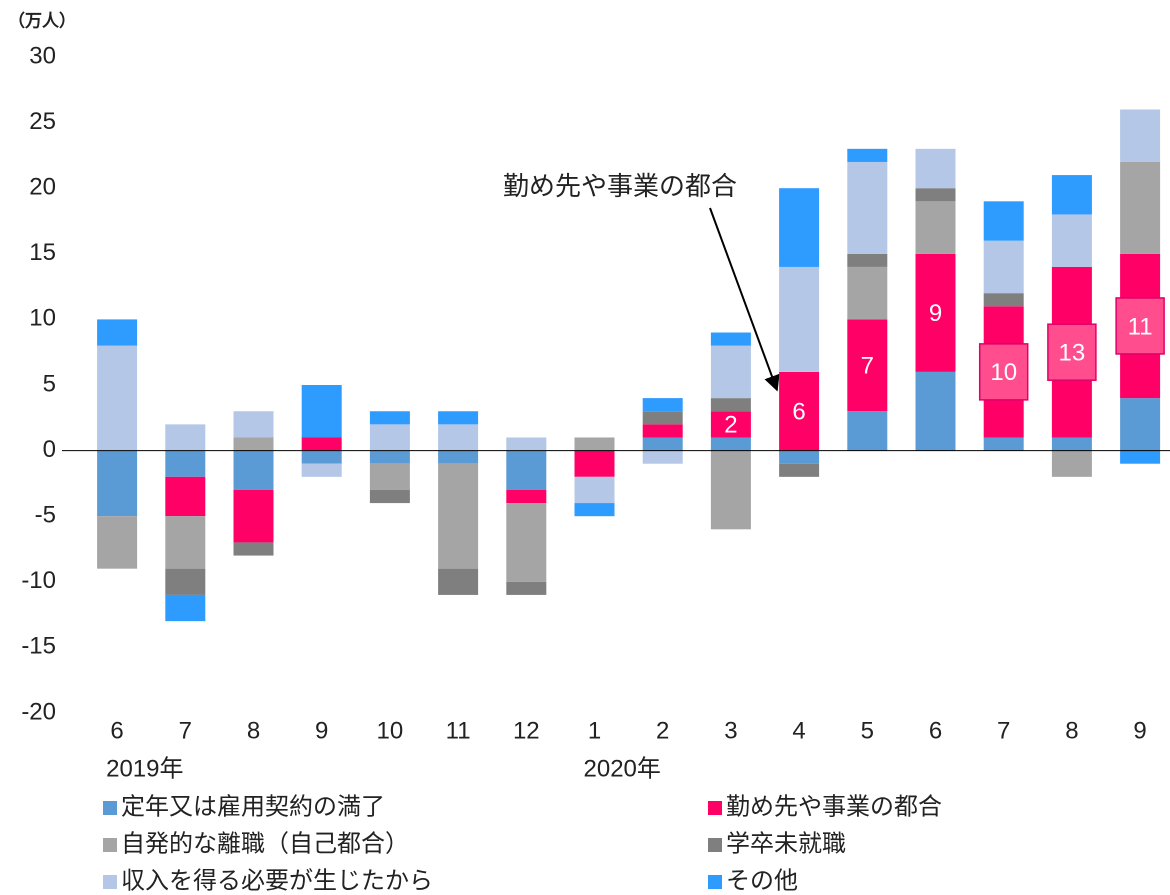 The image size is (1170, 895). I want to click on y-tick-label: 20, so click(42, 187).